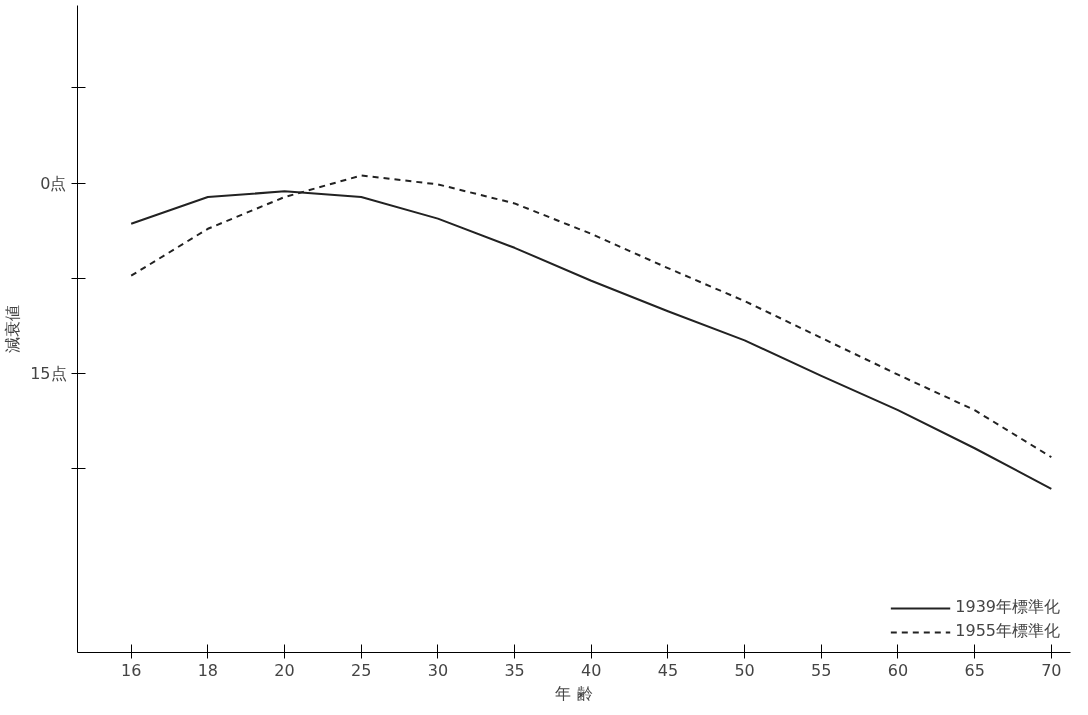 This screenshot has height=715, width=1088. Describe the element at coordinates (744, 670) in the screenshot. I see `x-tick-label: 50` at that location.